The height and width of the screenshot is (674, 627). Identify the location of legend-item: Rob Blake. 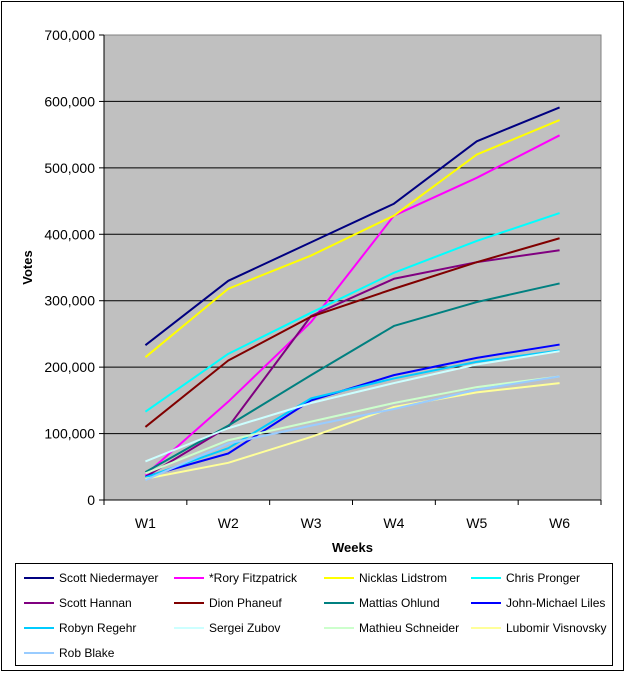
(69, 653).